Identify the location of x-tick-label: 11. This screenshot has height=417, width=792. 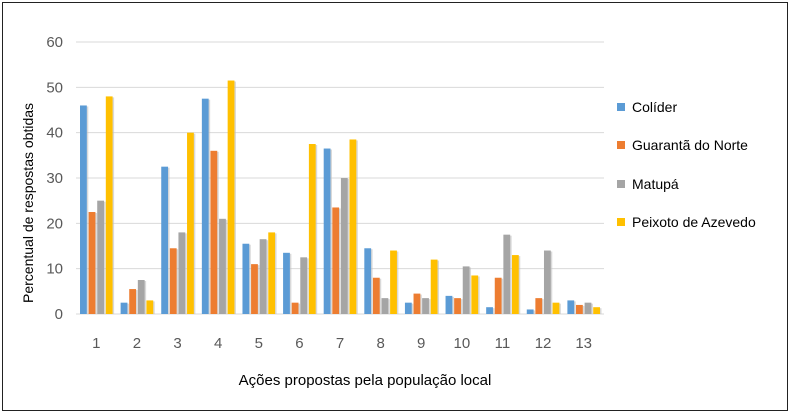
(503, 343).